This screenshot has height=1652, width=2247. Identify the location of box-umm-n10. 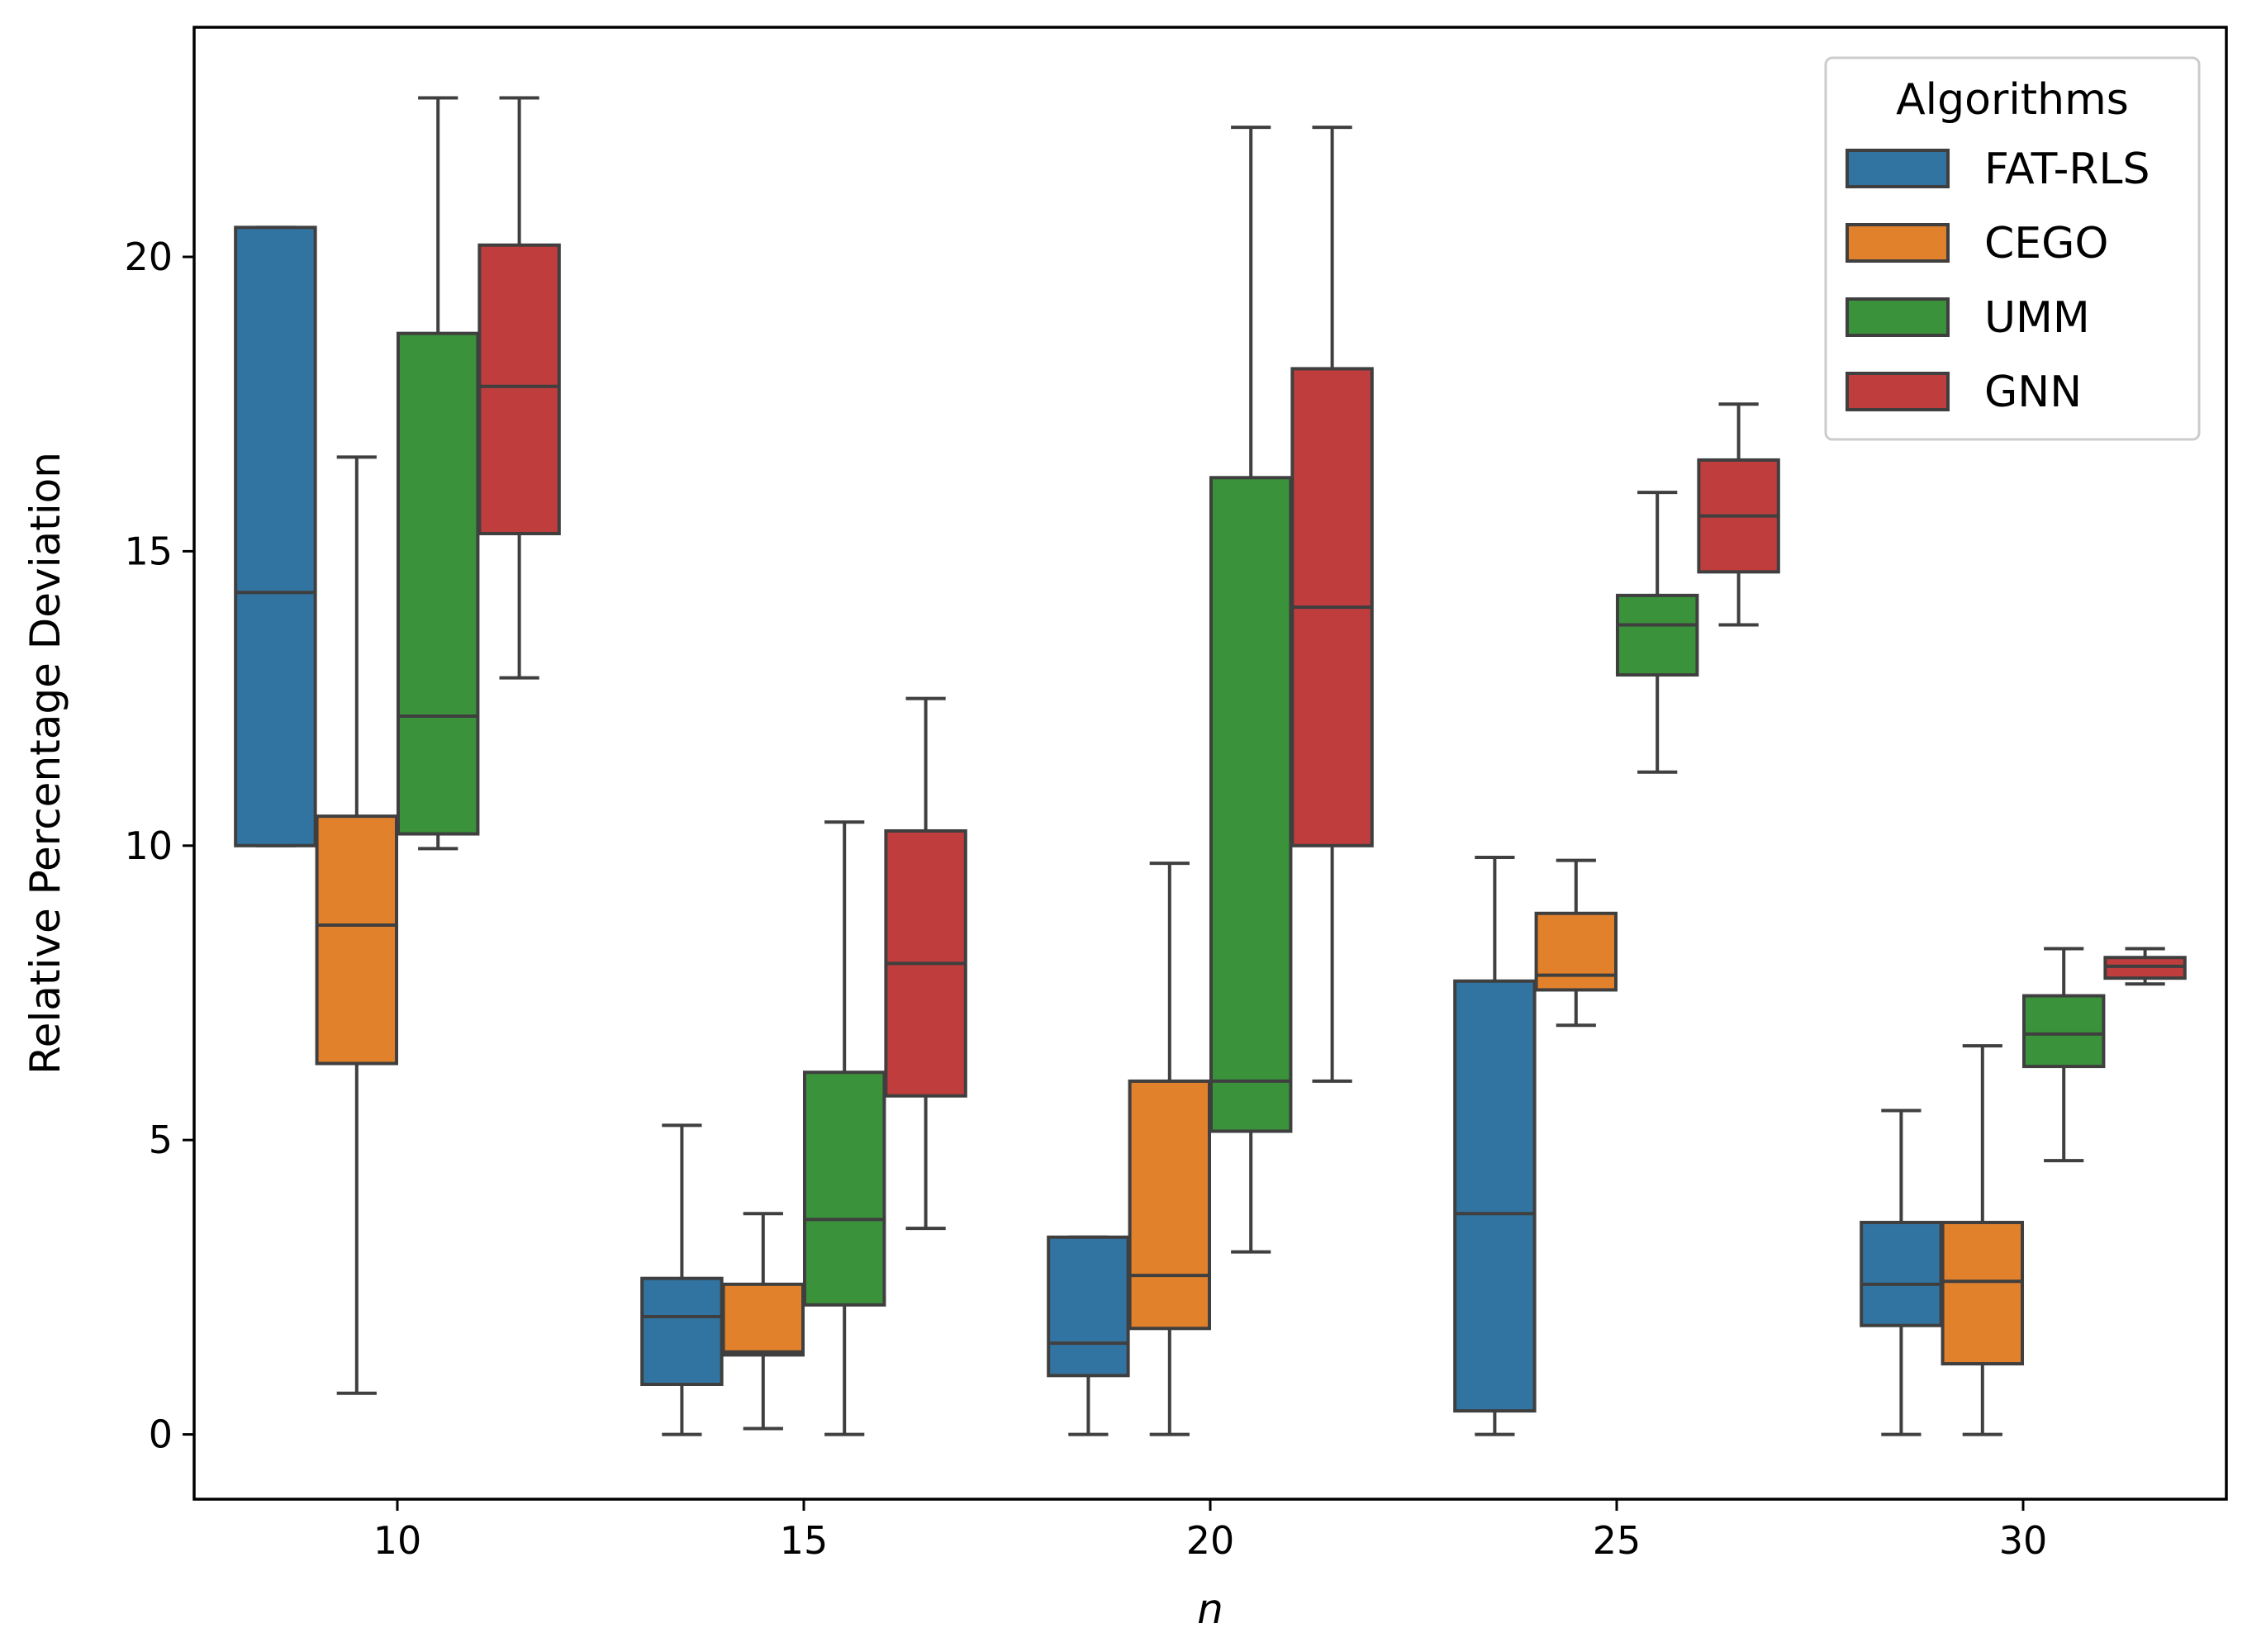
(438, 473).